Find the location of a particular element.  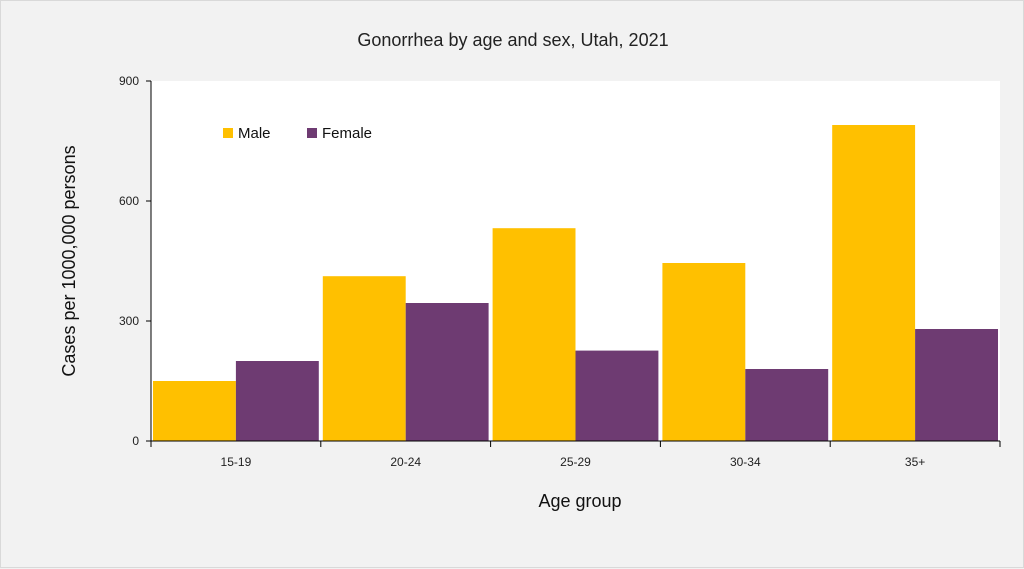

chart-title: Gonorrhea by age and sex, Utah, 2021 is located at coordinates (512, 40).